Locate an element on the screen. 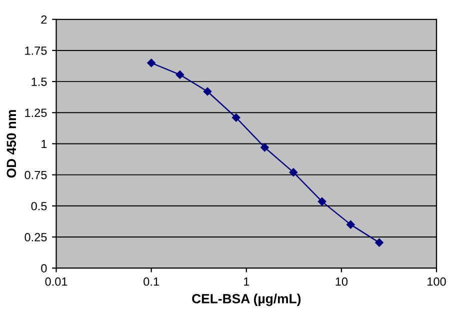  y-tick-label: 1.25 is located at coordinates (36, 113).